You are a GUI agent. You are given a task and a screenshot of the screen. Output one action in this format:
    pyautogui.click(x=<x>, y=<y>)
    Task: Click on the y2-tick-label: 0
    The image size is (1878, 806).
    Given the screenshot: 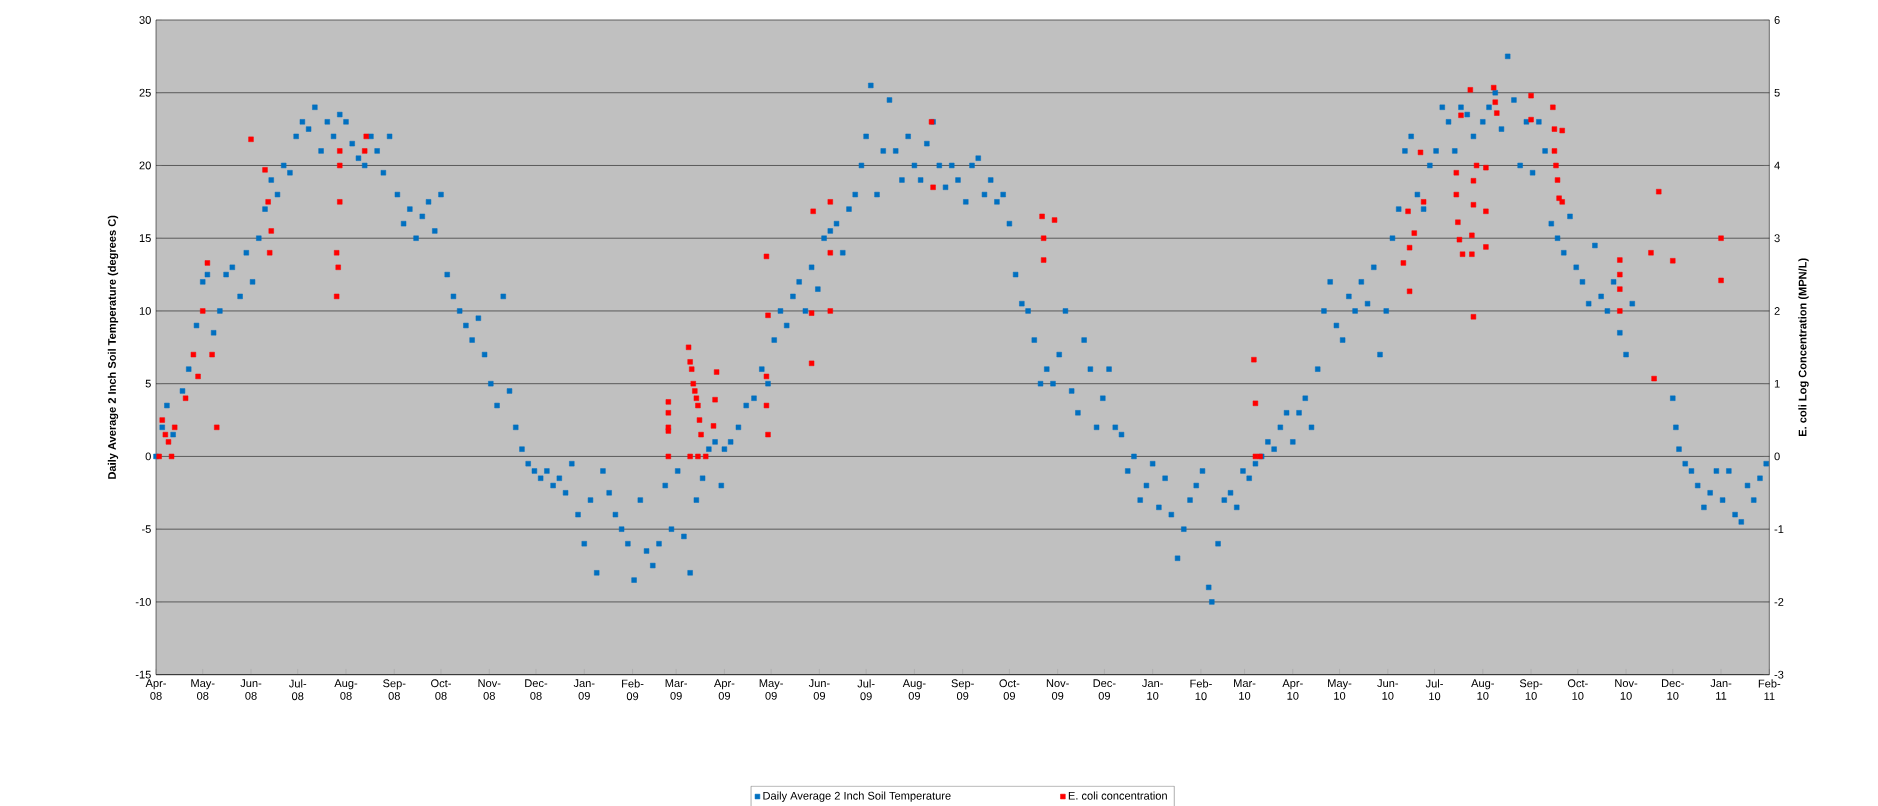 What is the action you would take?
    pyautogui.click(x=1777, y=456)
    